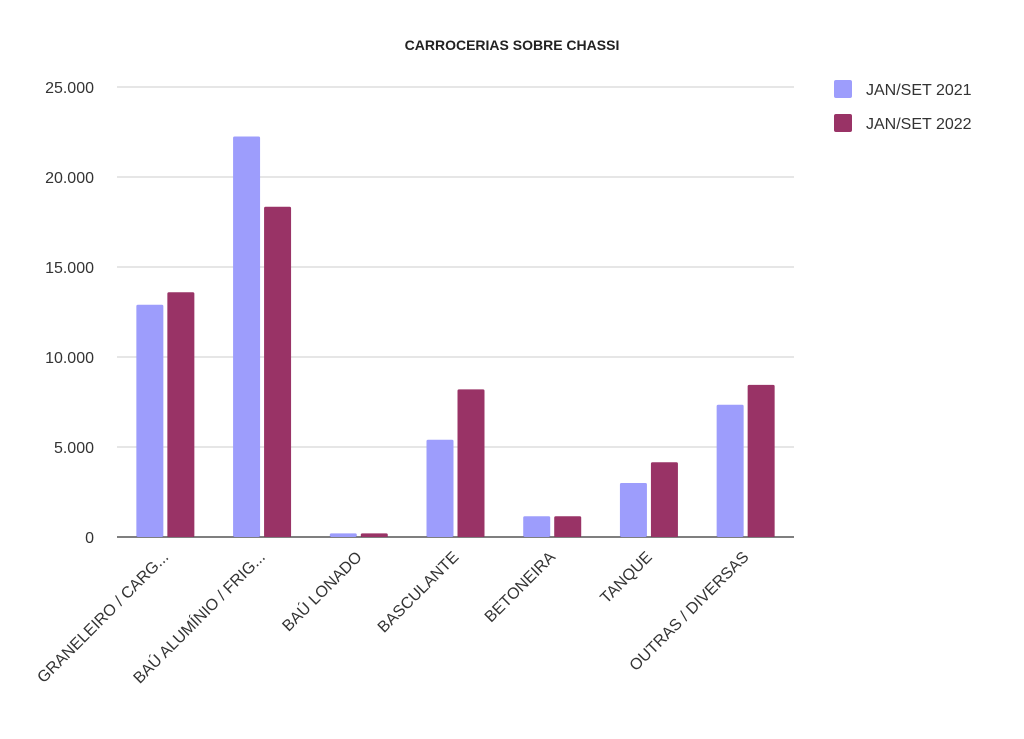  Describe the element at coordinates (69, 358) in the screenshot. I see `y-tick-label: 10.000` at that location.